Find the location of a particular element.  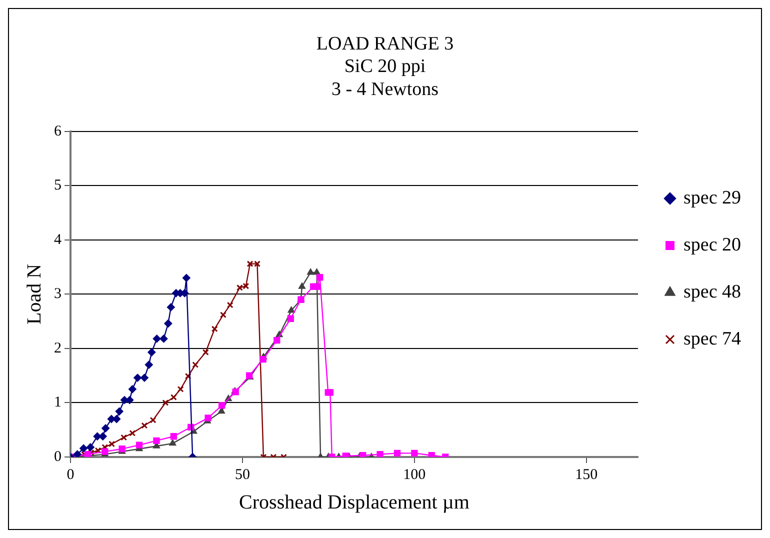

text: 3 - 4 Newtons is located at coordinates (385, 89).